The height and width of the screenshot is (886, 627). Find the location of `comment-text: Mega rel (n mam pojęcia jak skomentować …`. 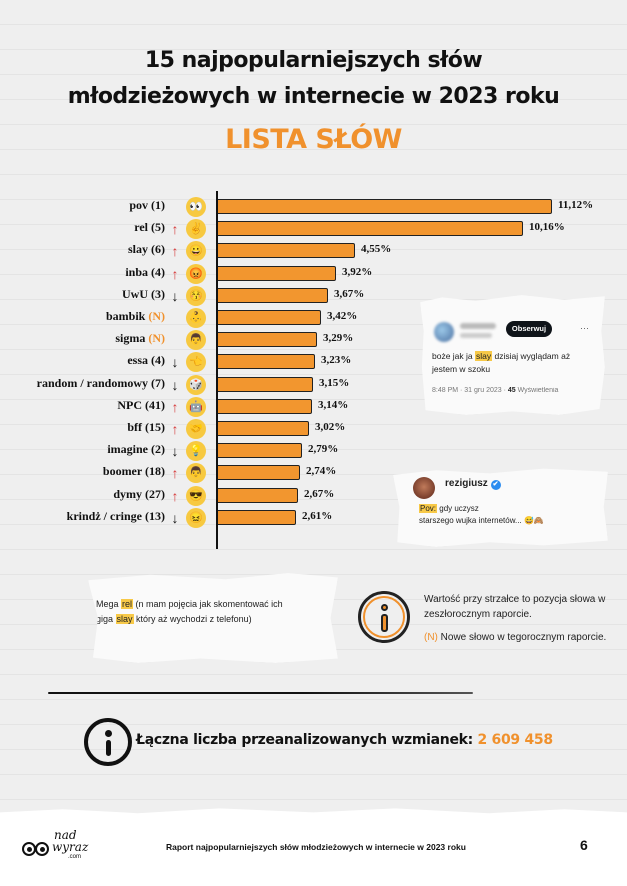

comment-text: Mega rel (n mam pojęcia jak skomentować … is located at coordinates (191, 612).